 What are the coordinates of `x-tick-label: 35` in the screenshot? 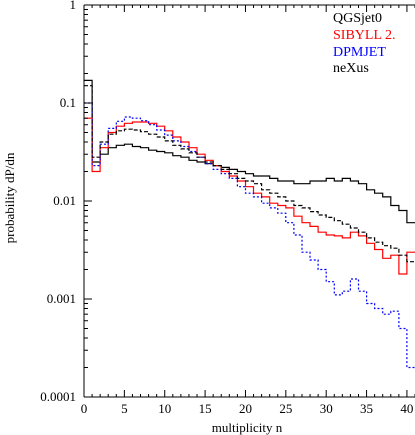 It's located at (366, 408).